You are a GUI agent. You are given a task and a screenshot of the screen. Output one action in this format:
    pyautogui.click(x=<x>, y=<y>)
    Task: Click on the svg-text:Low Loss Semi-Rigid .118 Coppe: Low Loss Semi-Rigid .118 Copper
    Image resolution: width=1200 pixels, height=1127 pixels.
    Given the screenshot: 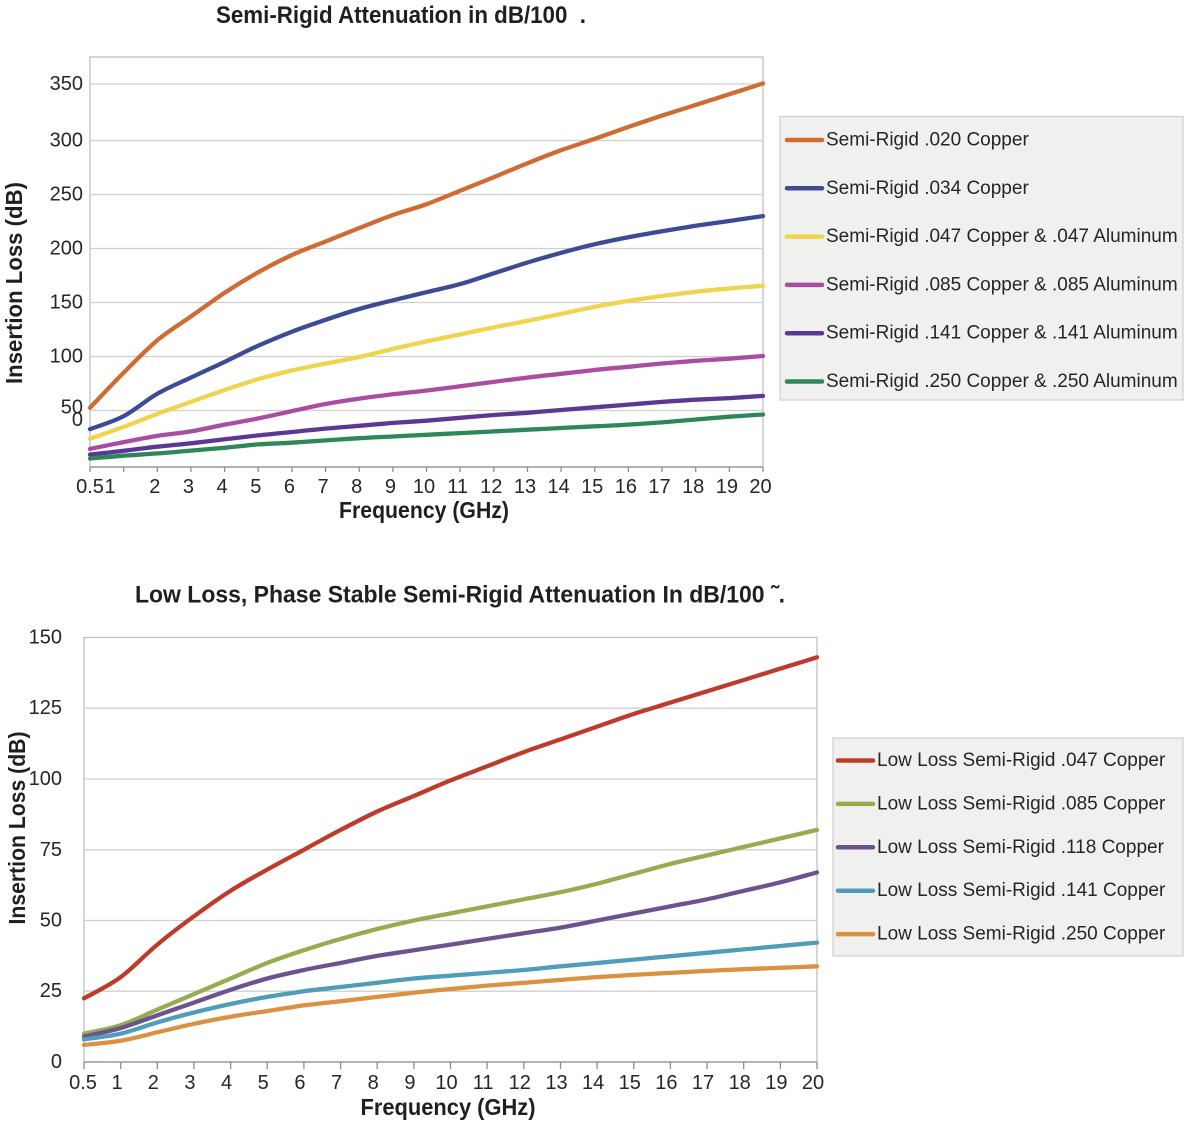 What is the action you would take?
    pyautogui.click(x=1021, y=847)
    